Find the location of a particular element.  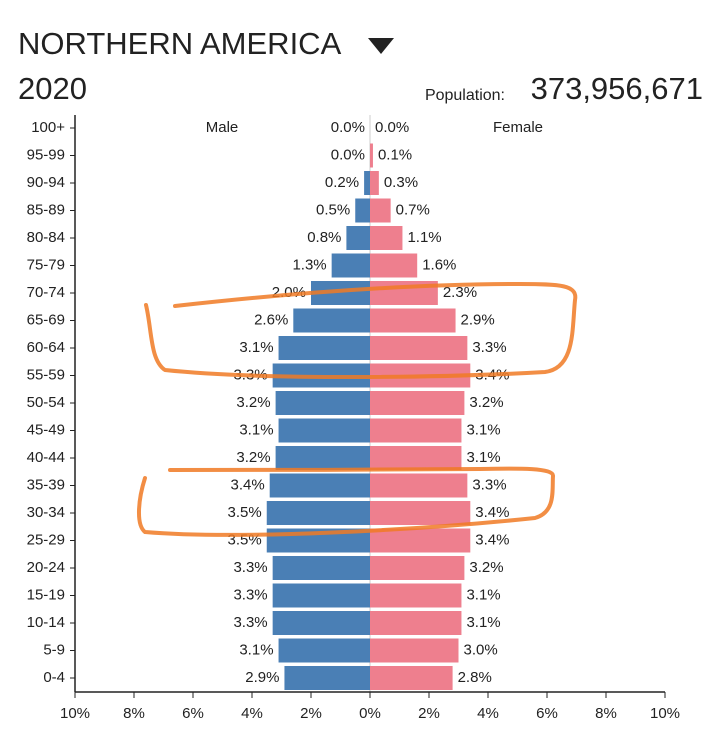

y-tick-label: 75-79 is located at coordinates (46, 264).